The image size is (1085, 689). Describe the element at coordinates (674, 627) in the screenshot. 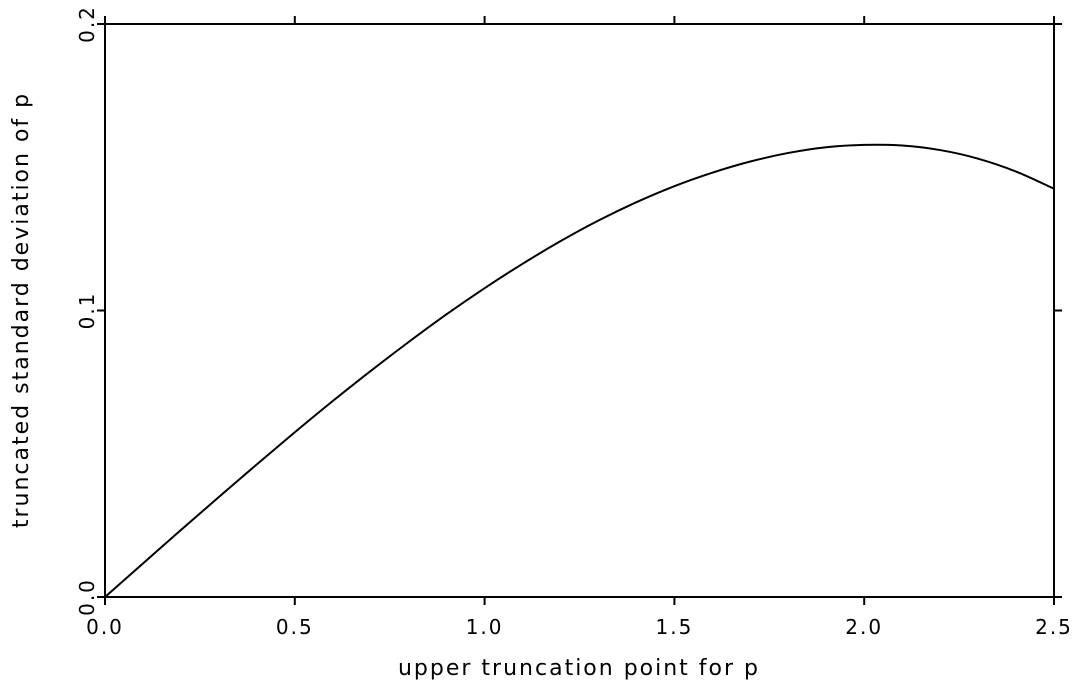

I see `x-tick-label: 1.5` at that location.